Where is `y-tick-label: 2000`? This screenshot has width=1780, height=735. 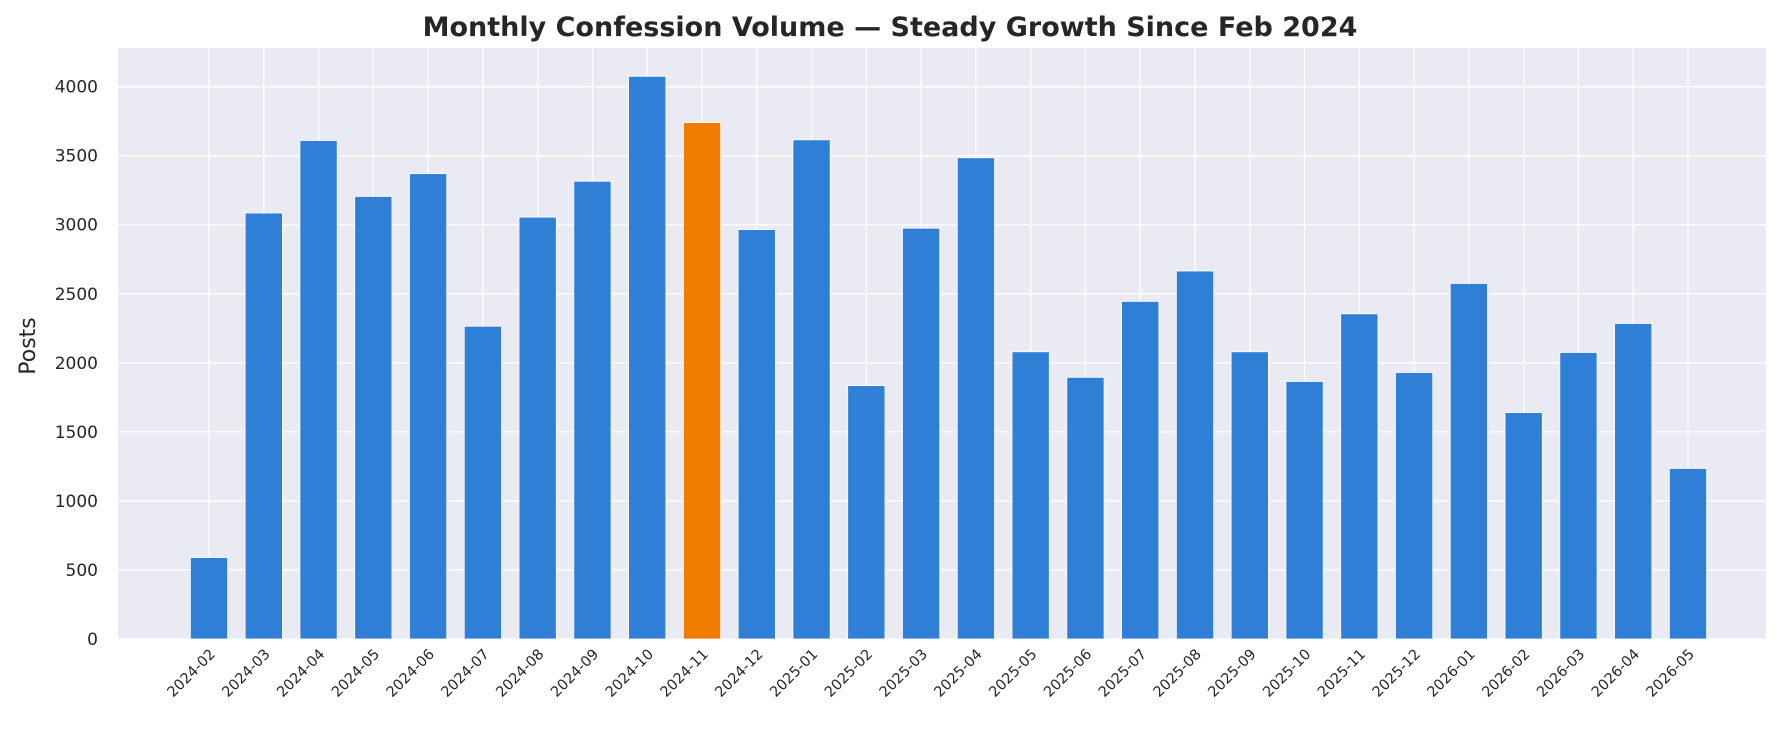
y-tick-label: 2000 is located at coordinates (76, 364).